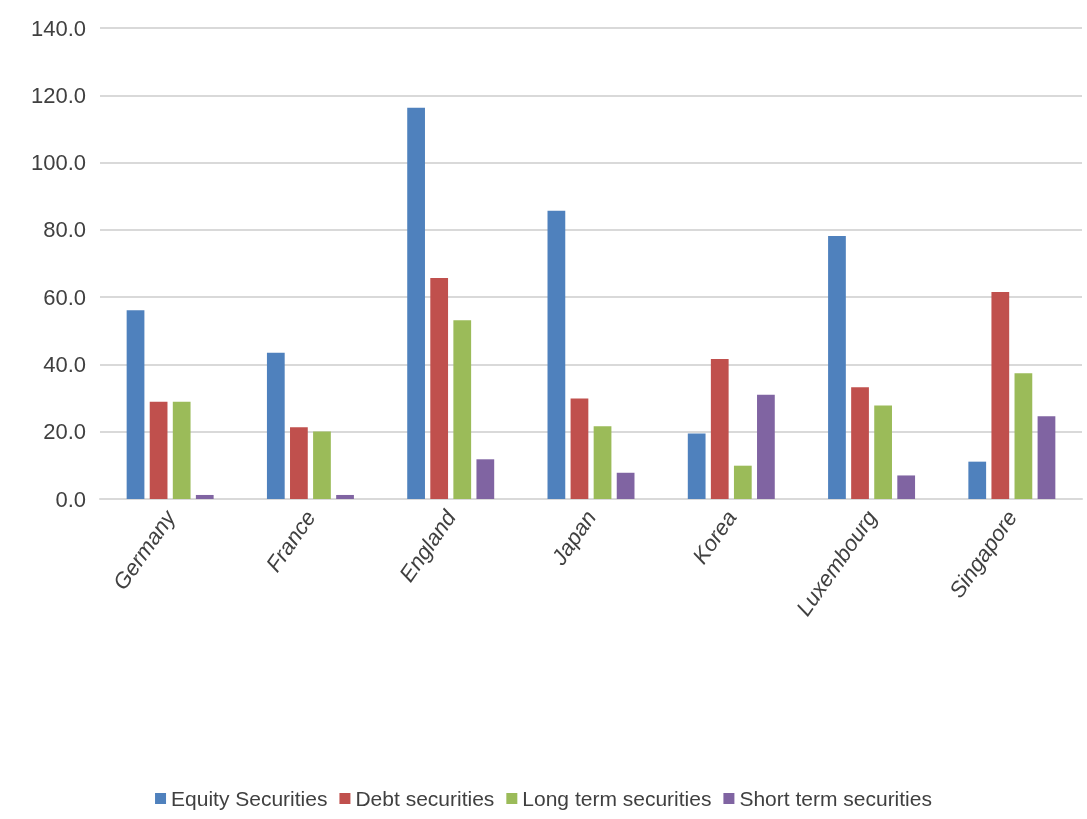 This screenshot has height=819, width=1087. I want to click on y-tick-label: 40.0, so click(64, 364).